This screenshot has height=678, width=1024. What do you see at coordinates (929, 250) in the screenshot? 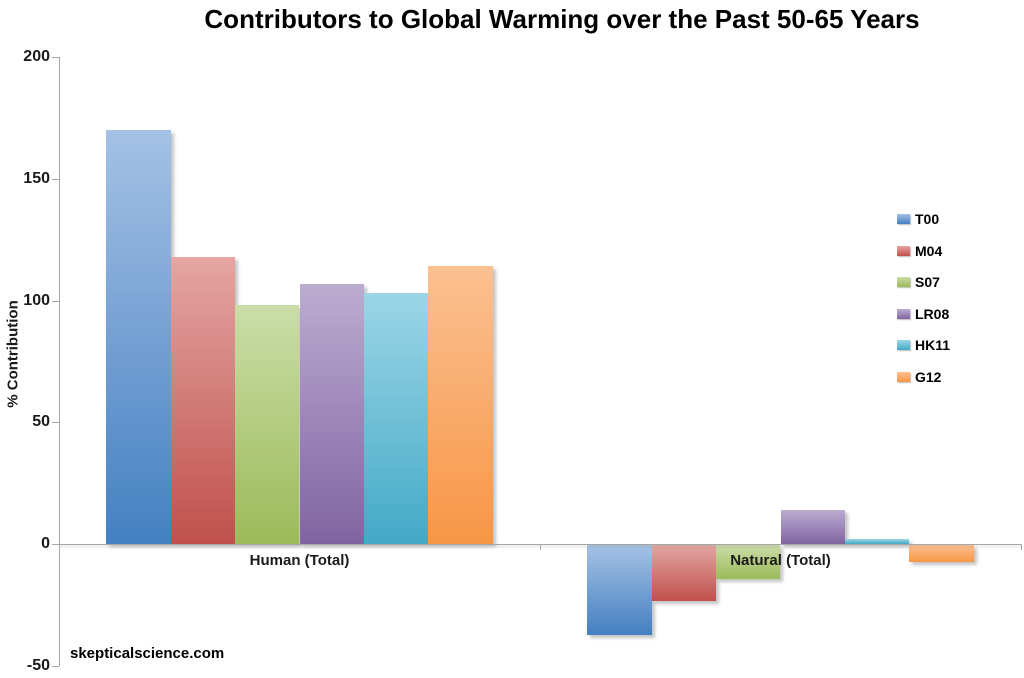
I see `legend-label: M04` at bounding box center [929, 250].